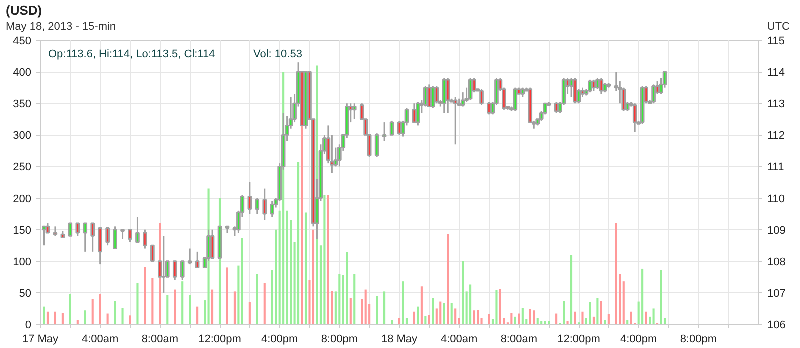 The height and width of the screenshot is (348, 800). I want to click on x-tick-label: 8:00pm, so click(699, 340).